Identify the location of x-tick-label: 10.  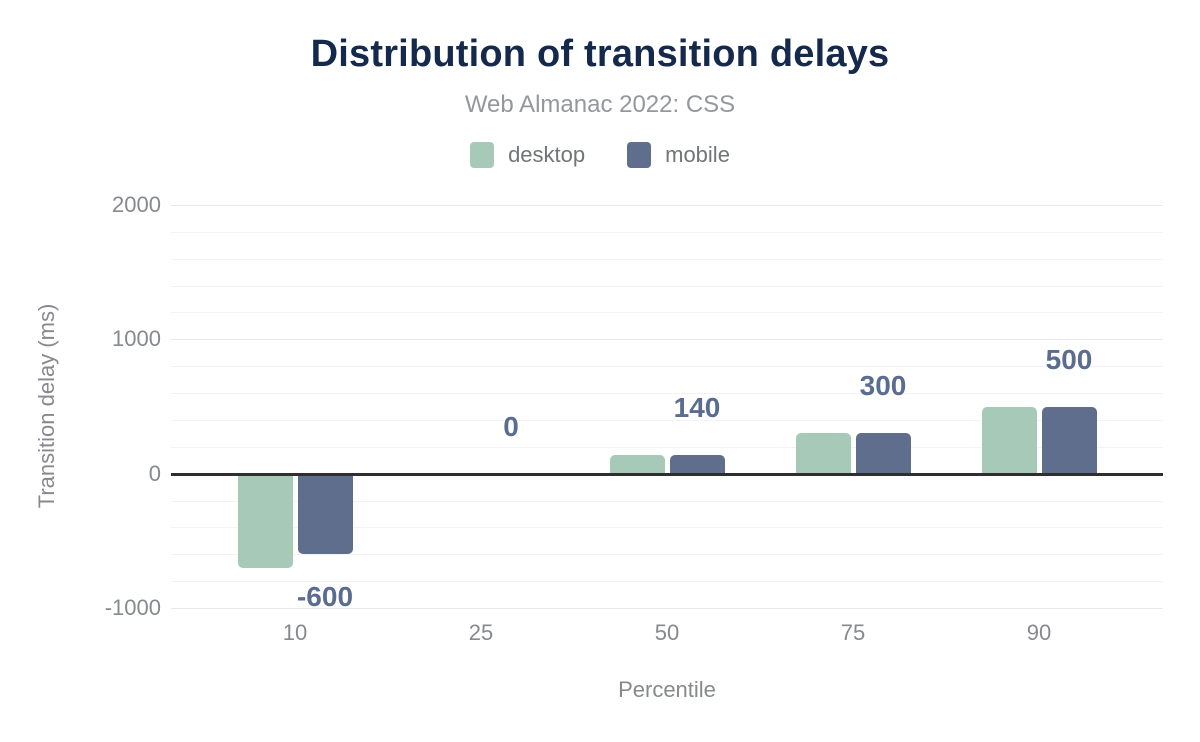
(295, 632).